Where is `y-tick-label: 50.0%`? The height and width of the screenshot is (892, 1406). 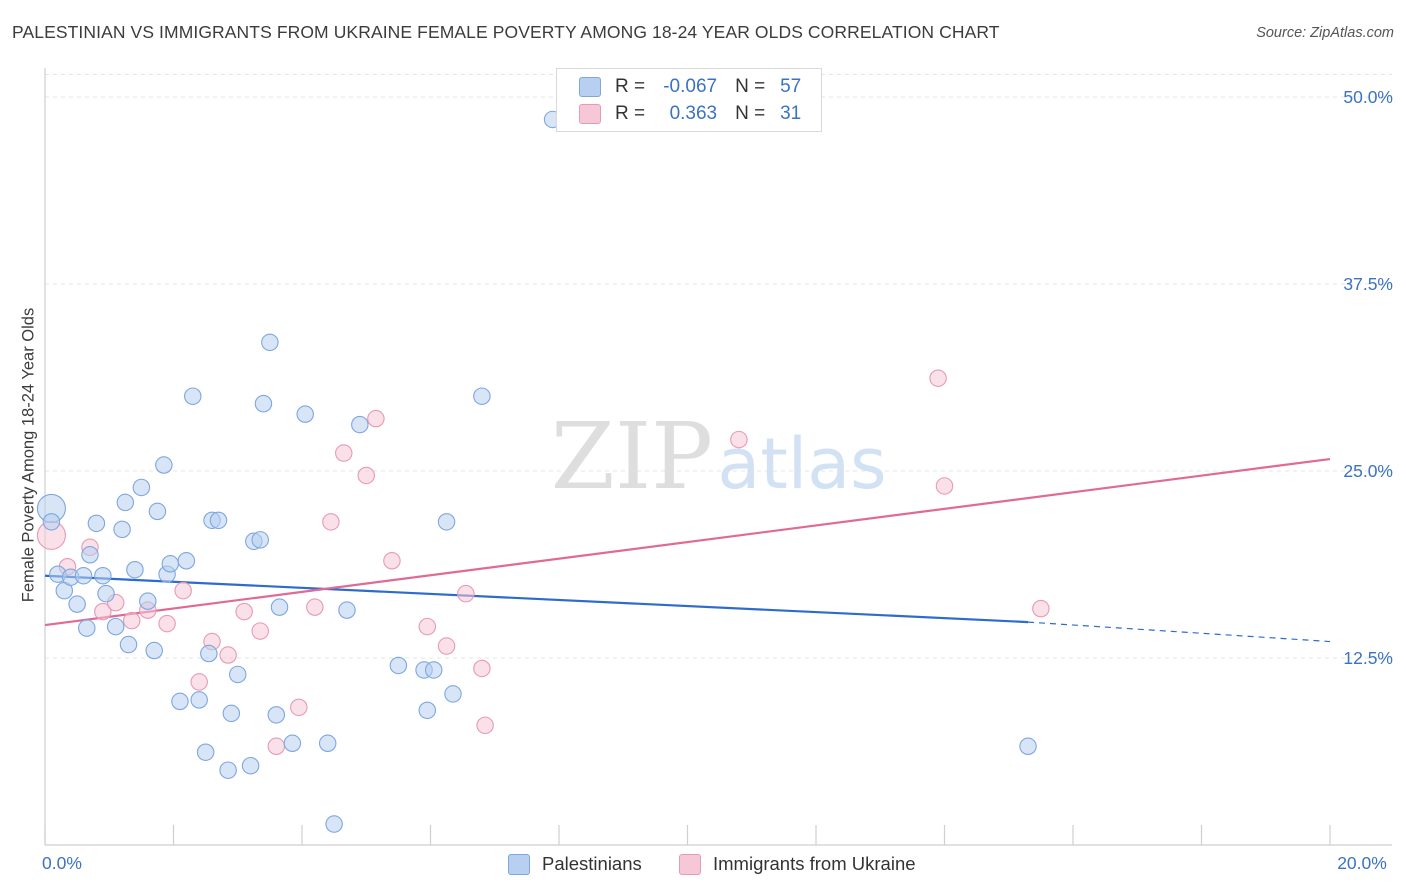
y-tick-label: 50.0% is located at coordinates (1368, 97).